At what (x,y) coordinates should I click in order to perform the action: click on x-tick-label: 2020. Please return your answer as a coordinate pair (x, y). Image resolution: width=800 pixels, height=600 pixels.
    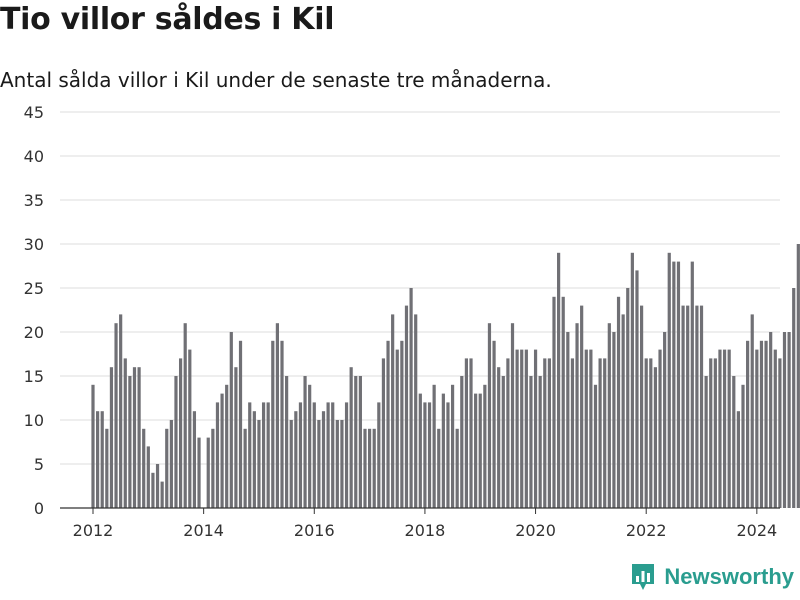
    Looking at the image, I should click on (535, 530).